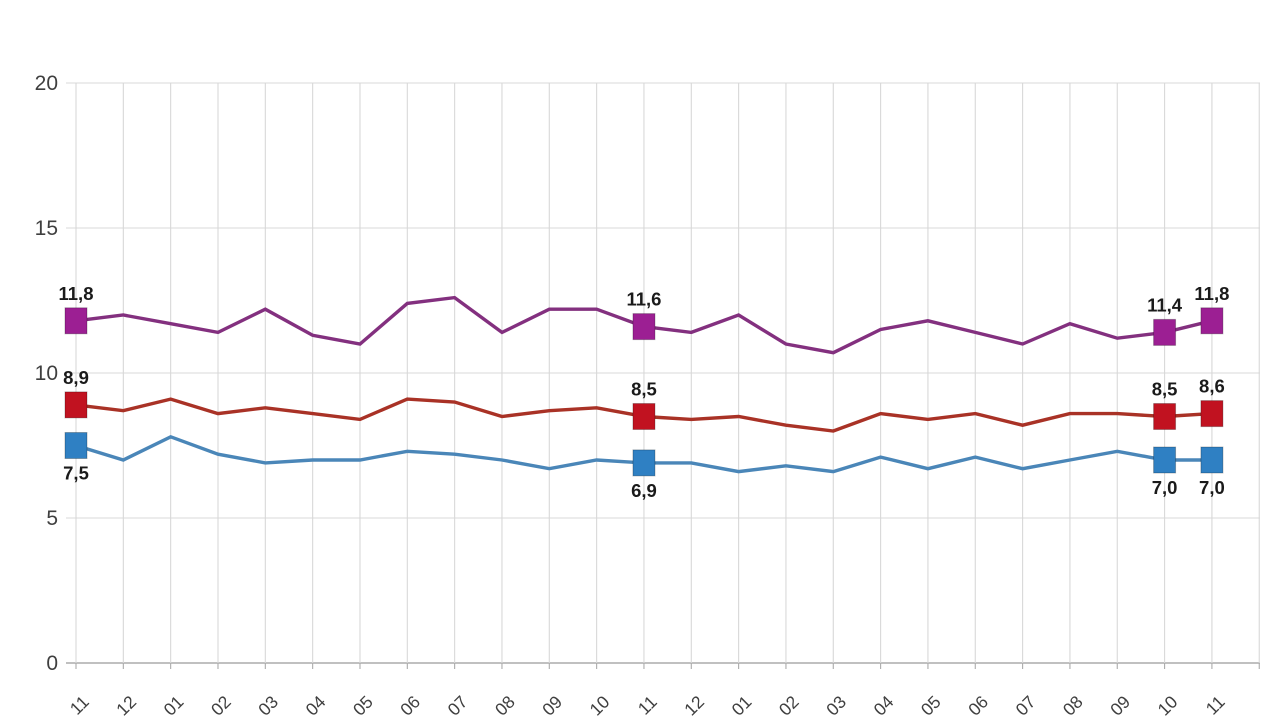 The height and width of the screenshot is (720, 1280). What do you see at coordinates (52, 518) in the screenshot?
I see `y-axis-tick-label: 5` at bounding box center [52, 518].